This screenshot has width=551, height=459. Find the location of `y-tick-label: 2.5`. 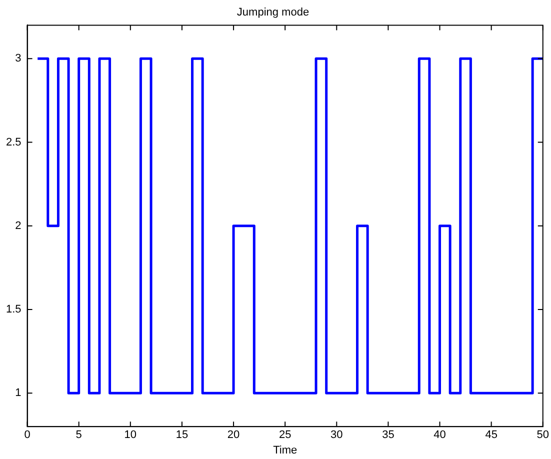

y-tick-label: 2.5 is located at coordinates (14, 142).